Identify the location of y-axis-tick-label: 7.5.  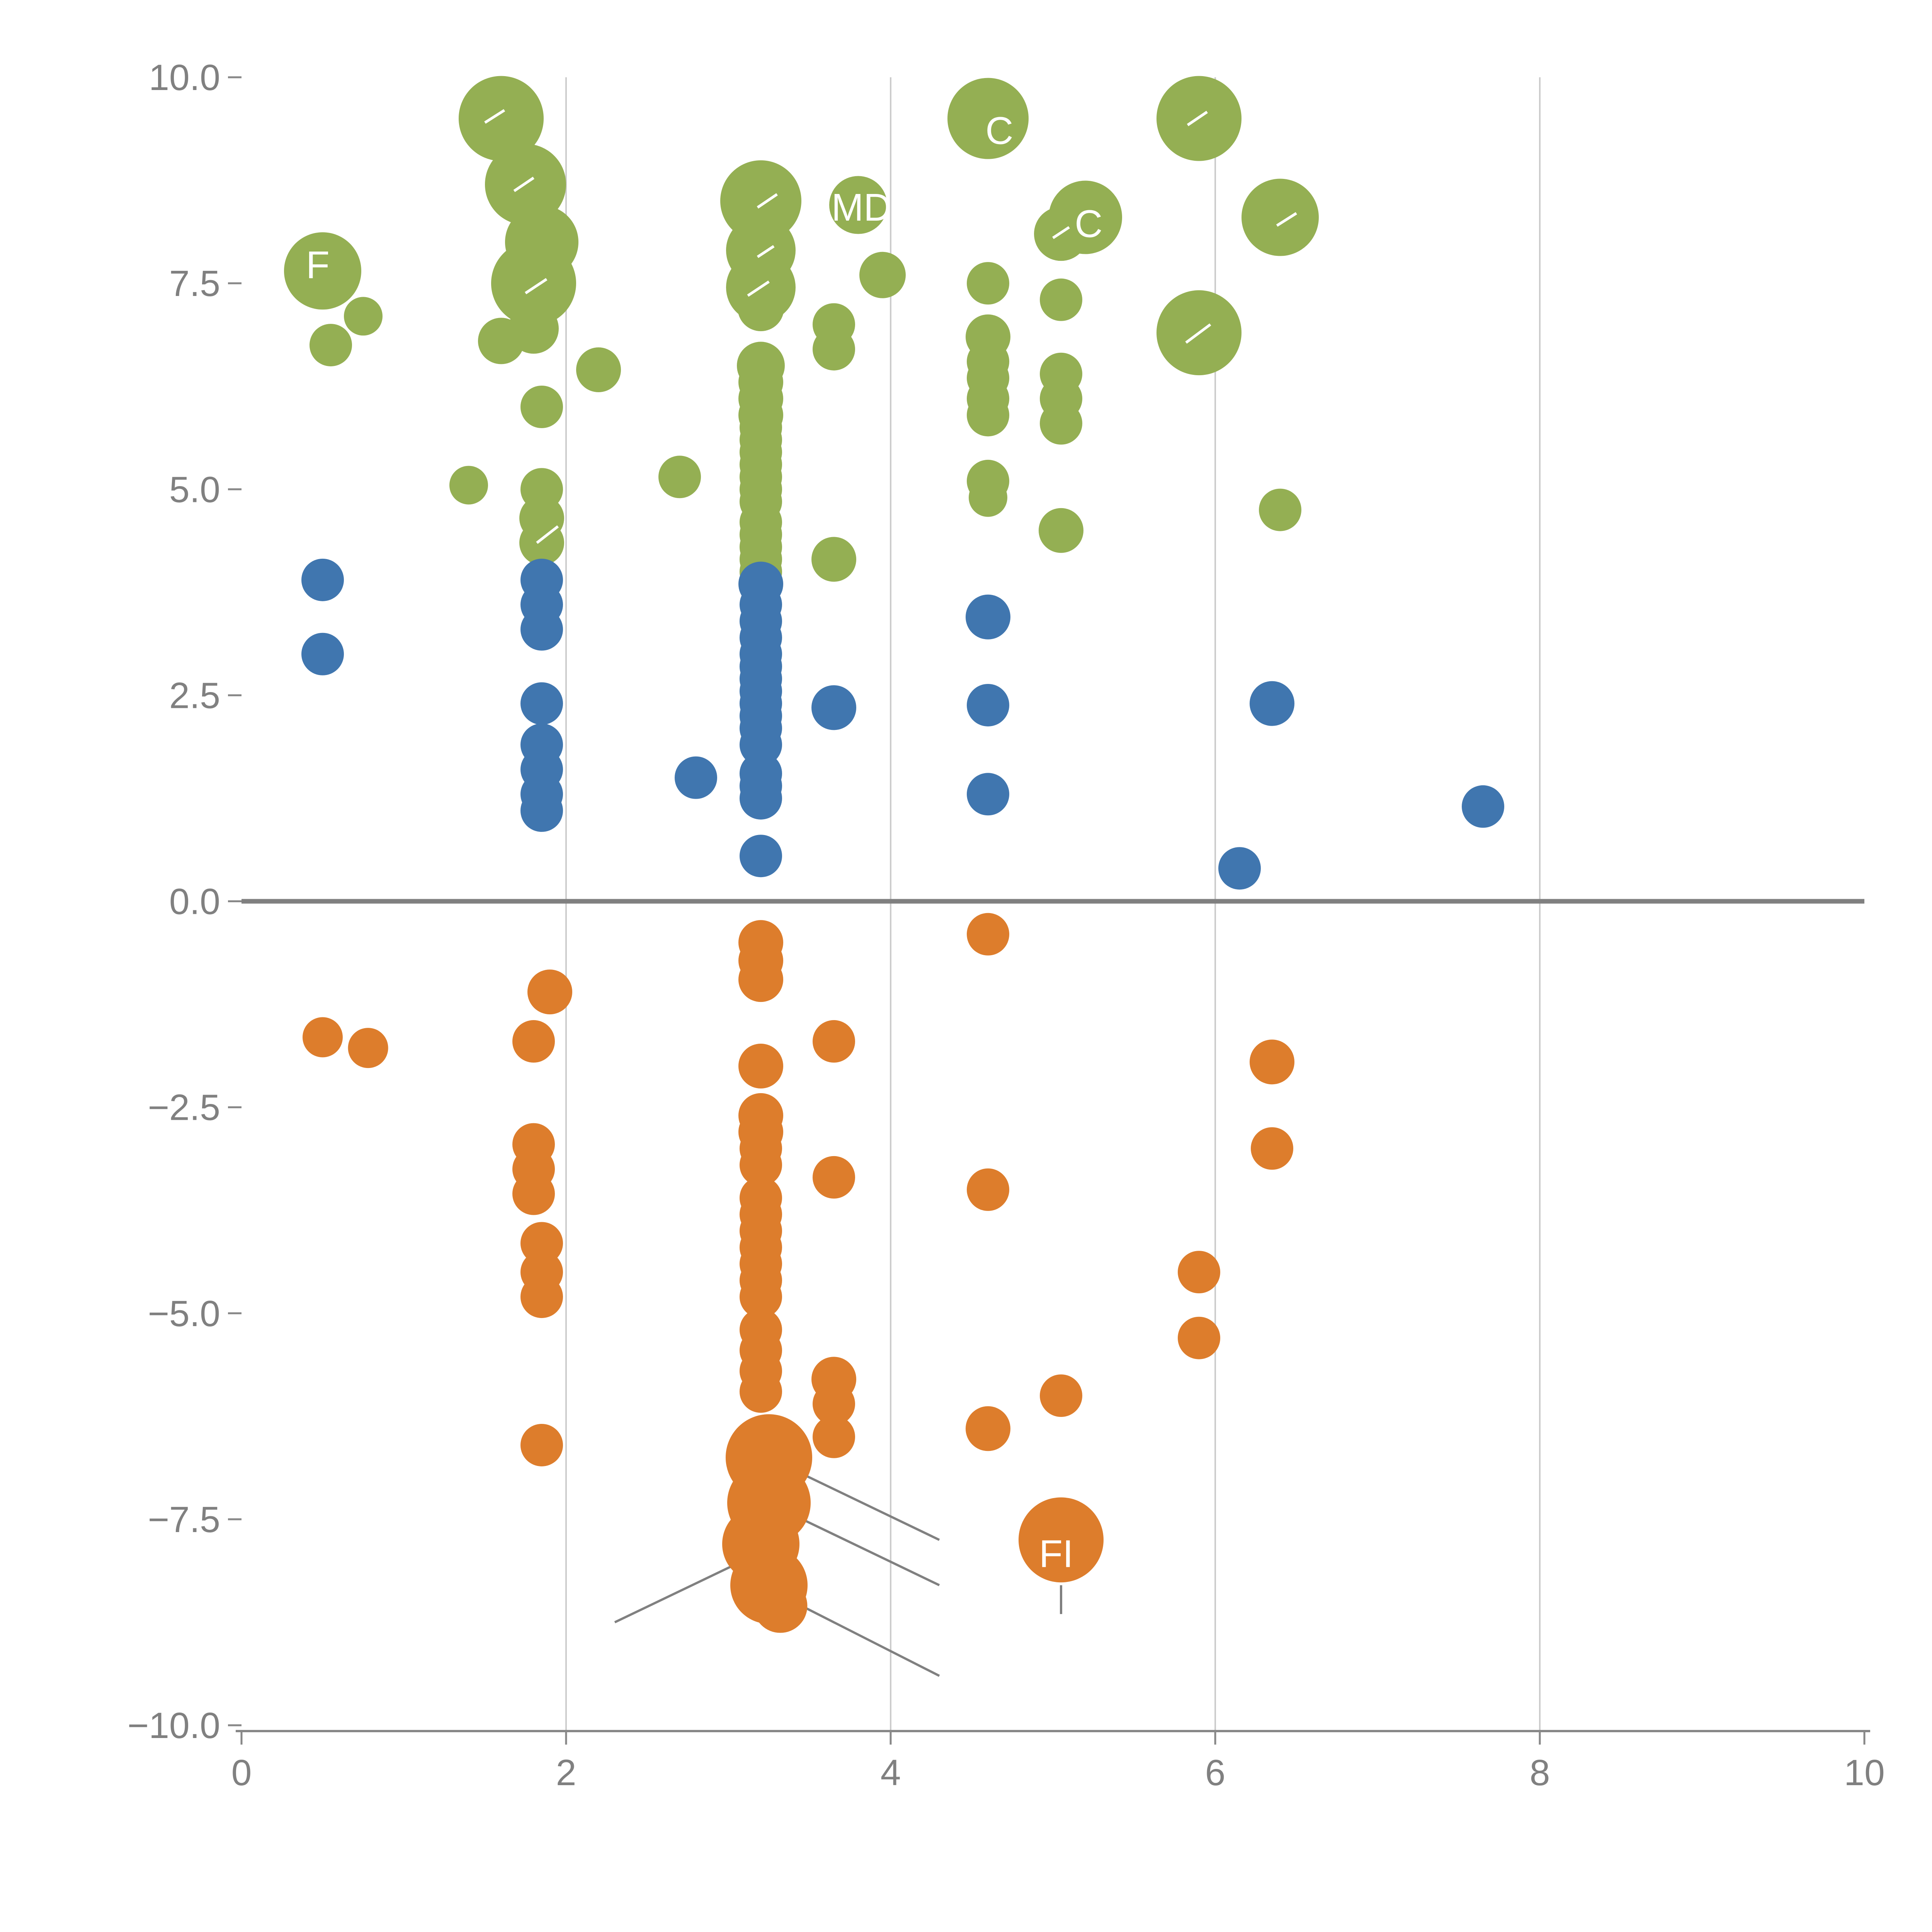
(194, 284).